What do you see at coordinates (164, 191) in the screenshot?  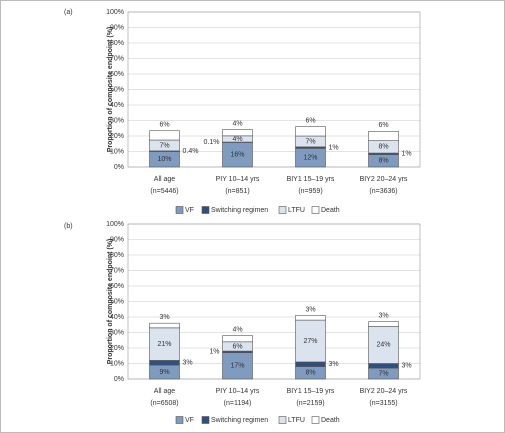 I see `x-tick-label: (n=5446)` at bounding box center [164, 191].